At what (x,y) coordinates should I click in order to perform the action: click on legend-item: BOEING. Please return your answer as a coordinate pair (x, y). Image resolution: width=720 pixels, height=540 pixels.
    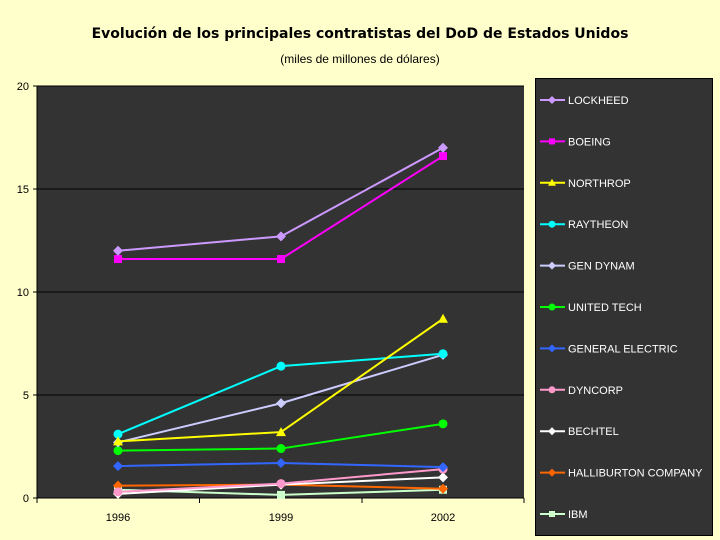
    Looking at the image, I should click on (575, 142).